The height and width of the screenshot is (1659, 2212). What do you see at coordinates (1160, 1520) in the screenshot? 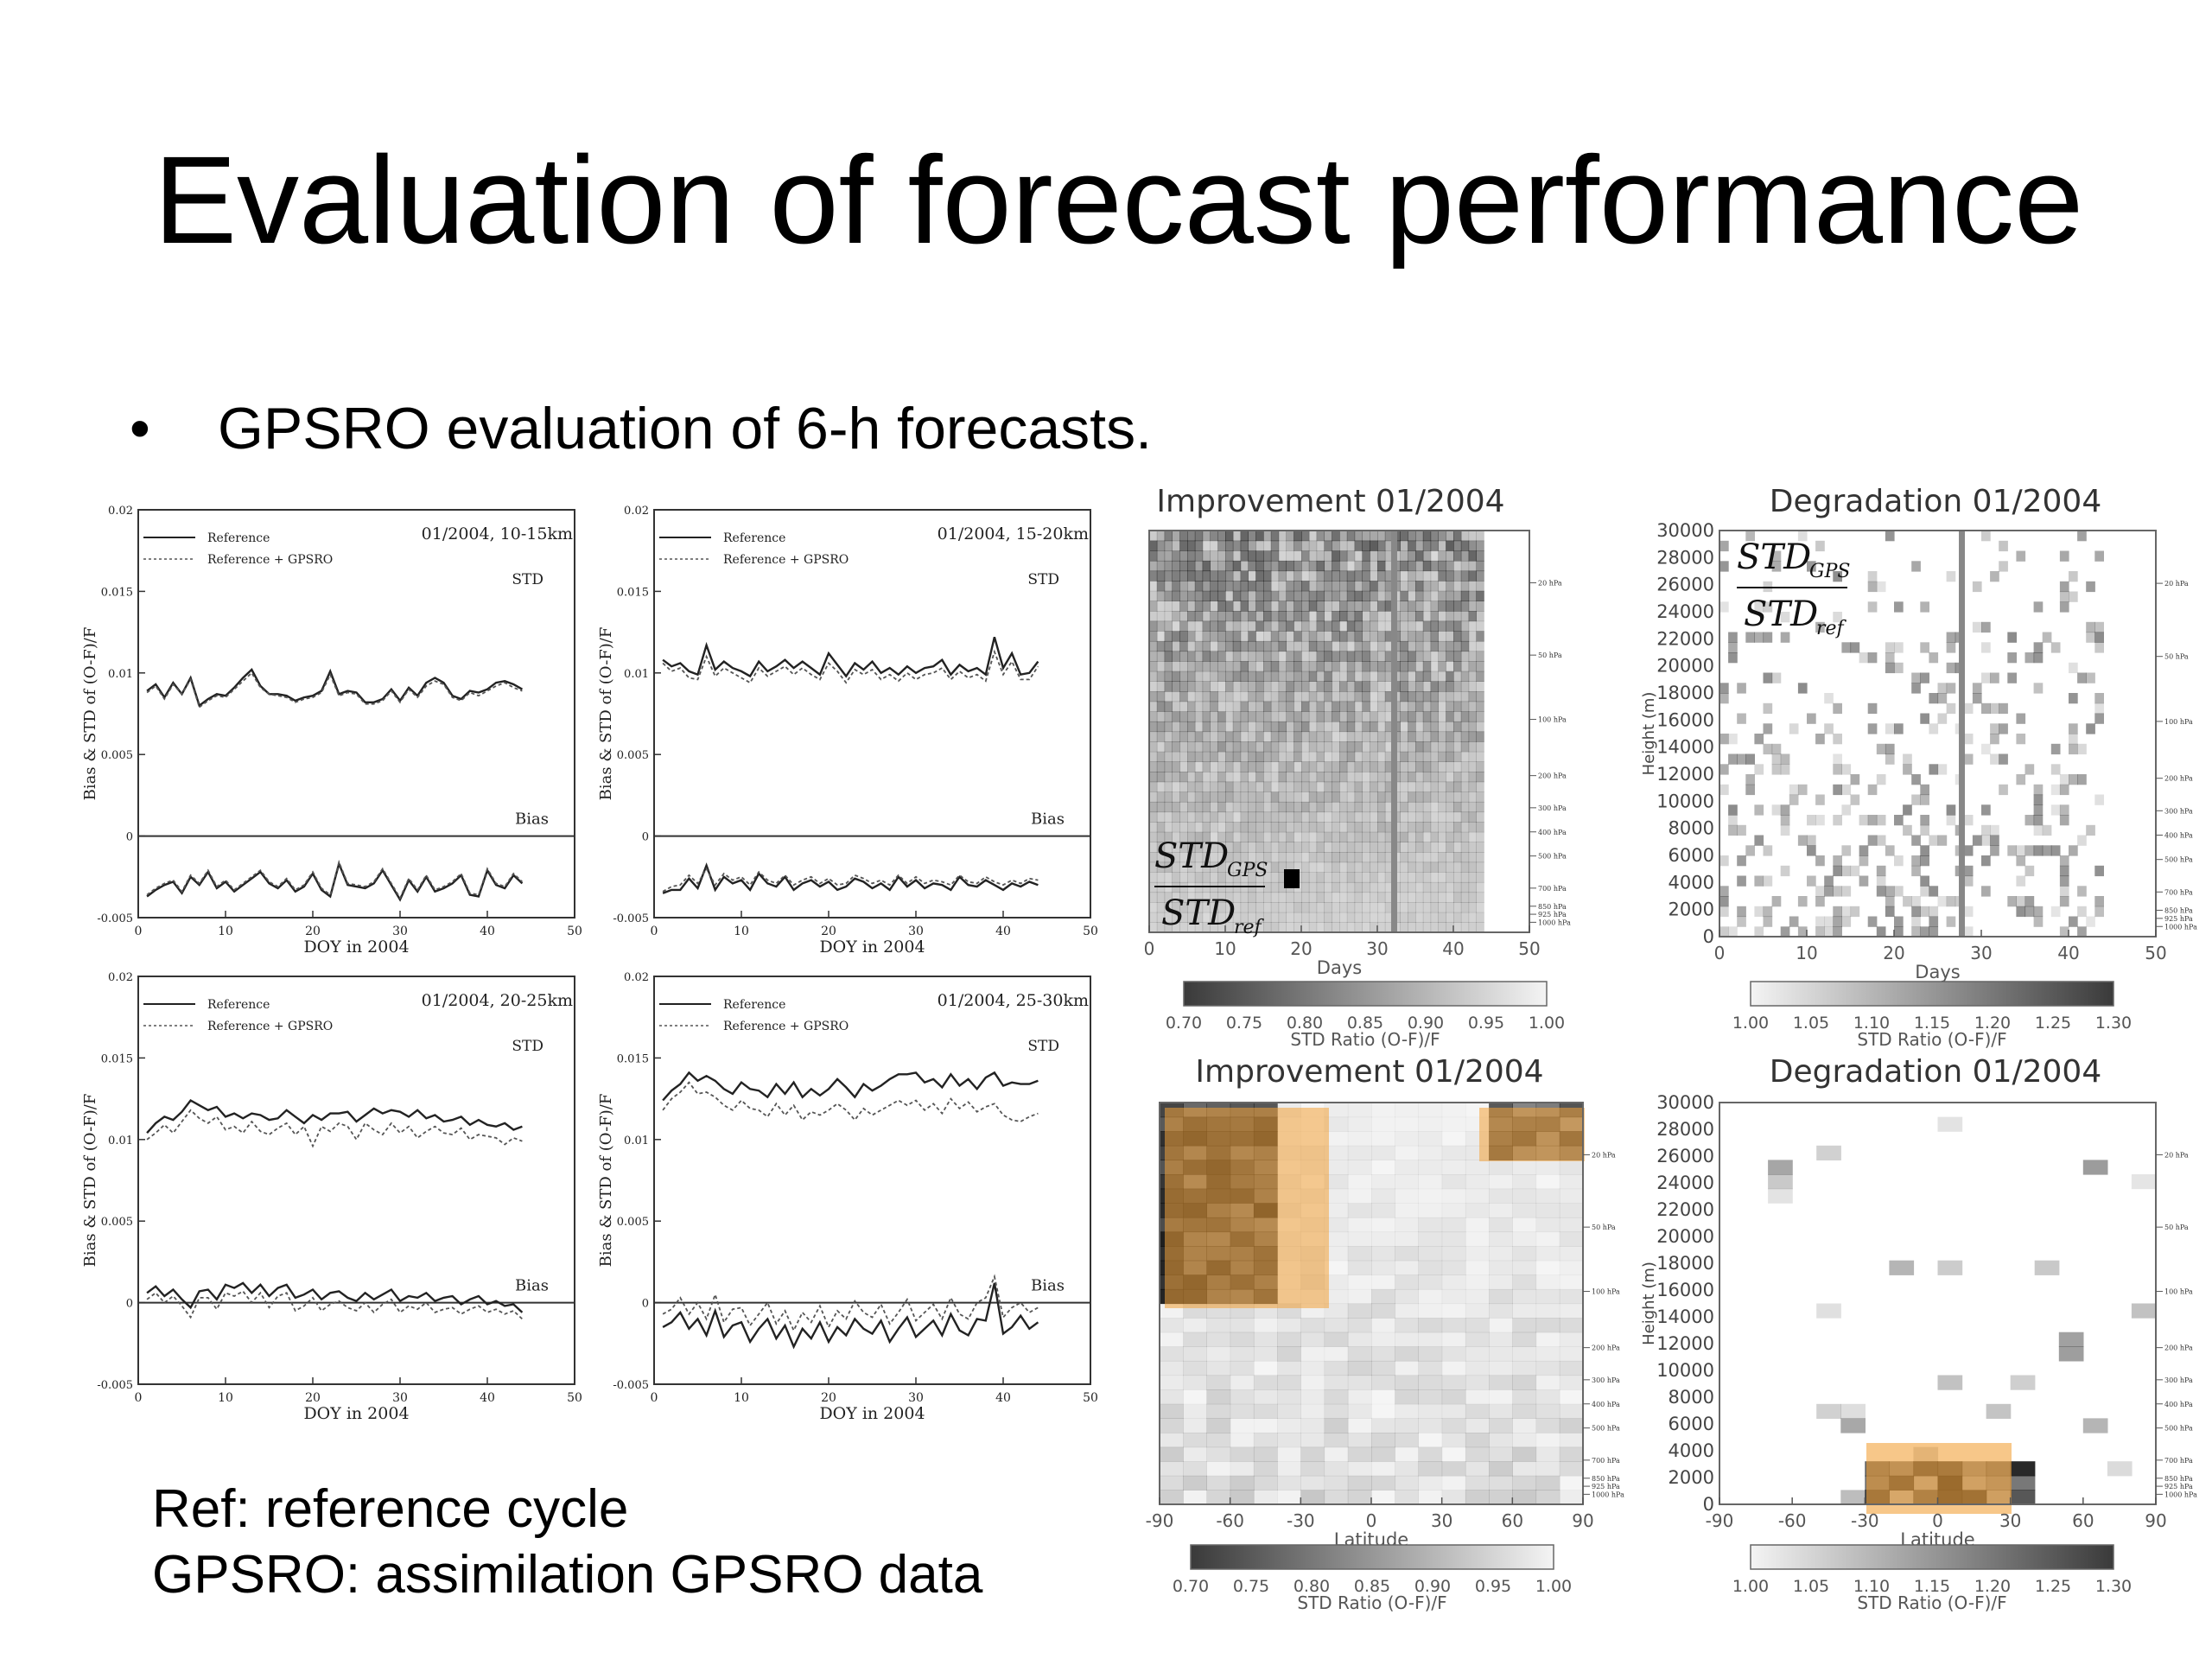
I see `x-tick-label: -90` at bounding box center [1160, 1520].